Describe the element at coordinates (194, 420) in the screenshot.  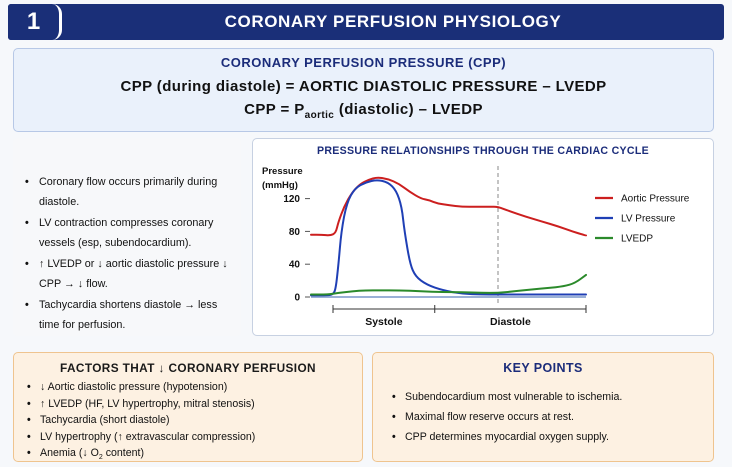
I see `factor-item: Tachycardia (short diastole)` at that location.